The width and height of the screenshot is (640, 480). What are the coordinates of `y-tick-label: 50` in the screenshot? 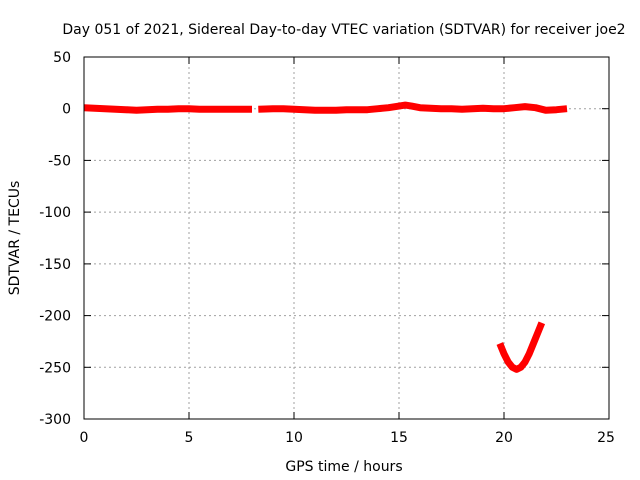 It's located at (62, 58).